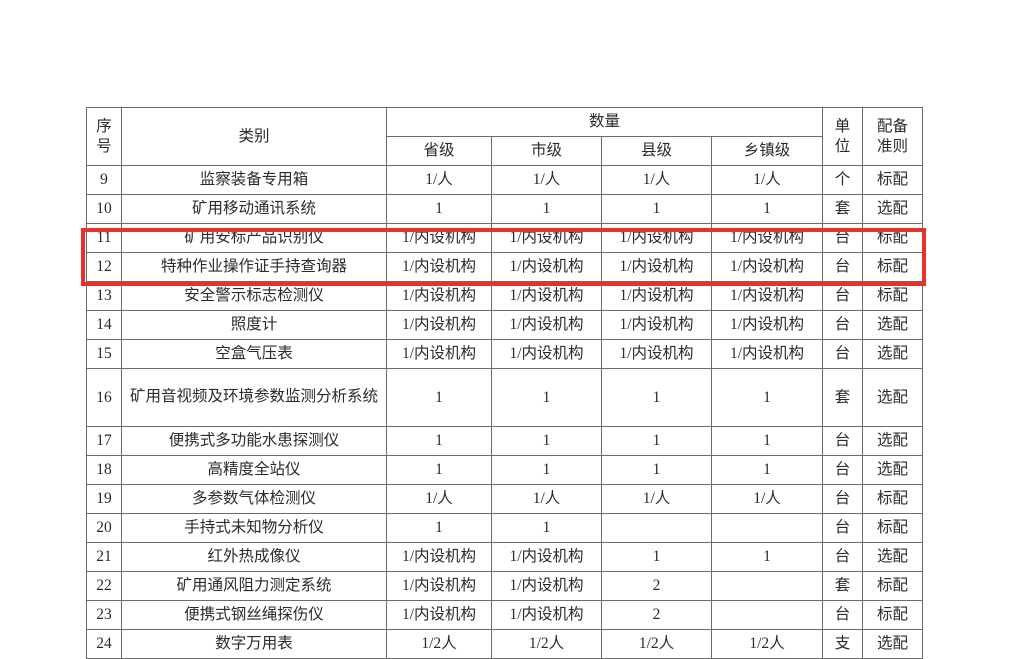 The height and width of the screenshot is (659, 1021). Describe the element at coordinates (505, 296) in the screenshot. I see `table-row: 13 安全警示标志检测仪 1/内设机构 1/内设机构 1/内设机构 1/内设机构台标配` at that location.